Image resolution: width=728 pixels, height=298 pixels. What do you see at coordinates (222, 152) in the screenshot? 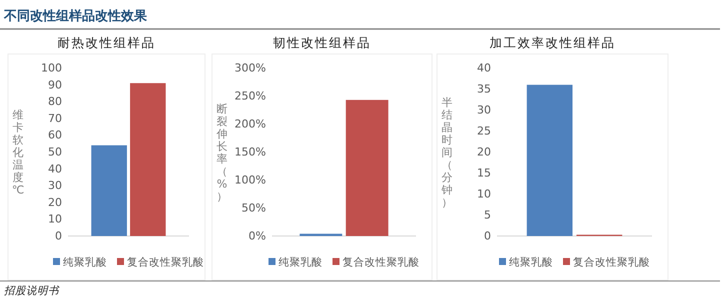
I see `y-axis-title: 断裂伸长率（%）` at bounding box center [222, 152].